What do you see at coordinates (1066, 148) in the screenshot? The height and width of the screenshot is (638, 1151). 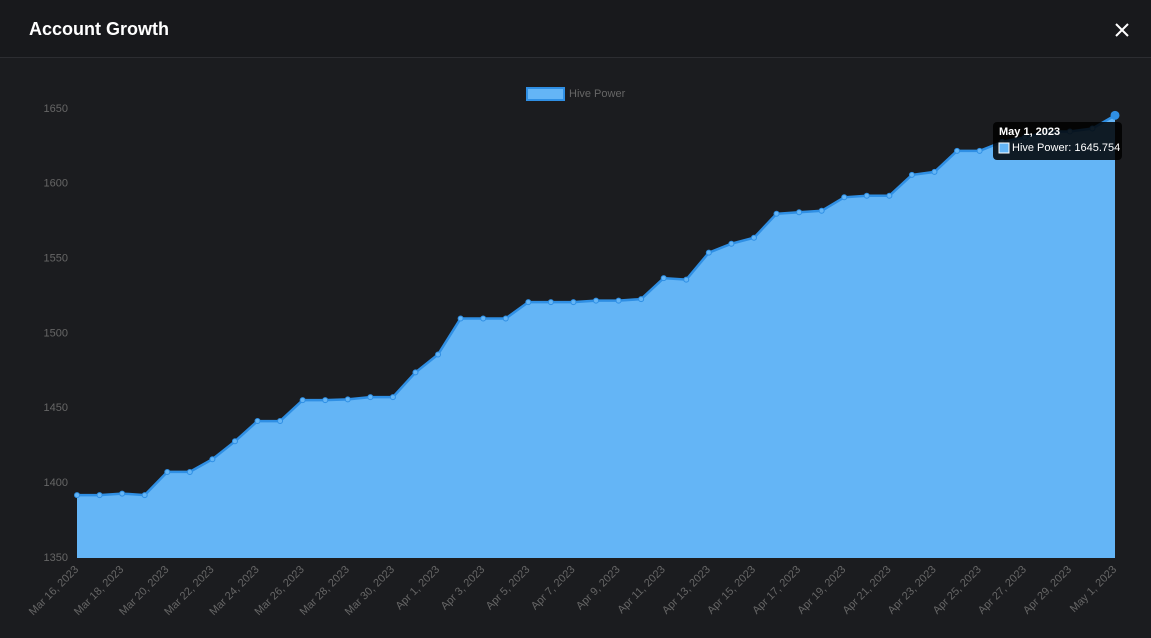 I see `tooltip-text: Hive Power: 1645.754` at bounding box center [1066, 148].